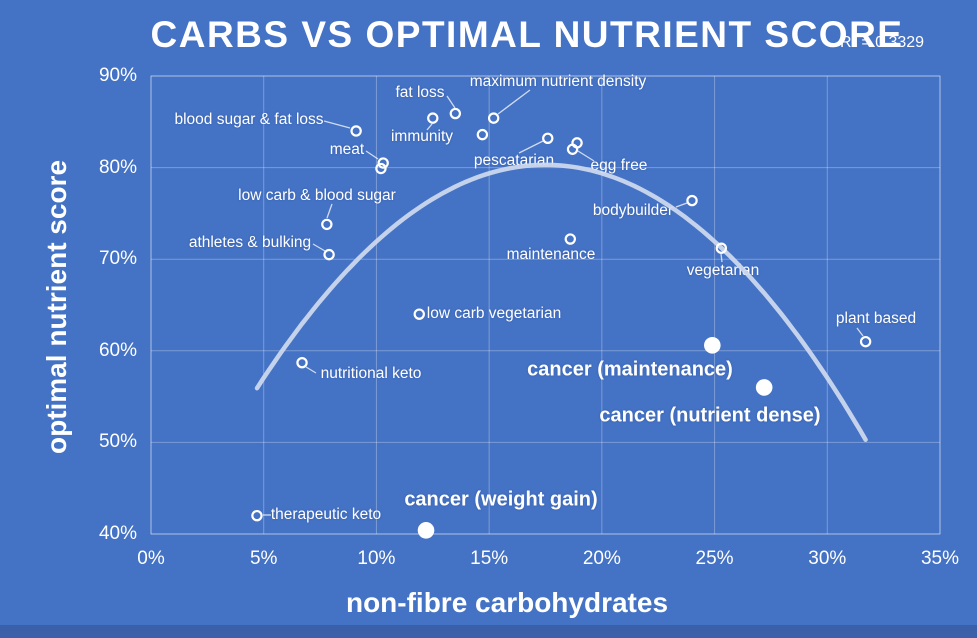 The image size is (977, 638). What do you see at coordinates (376, 558) in the screenshot?
I see `x-tick-label: 10%` at bounding box center [376, 558].